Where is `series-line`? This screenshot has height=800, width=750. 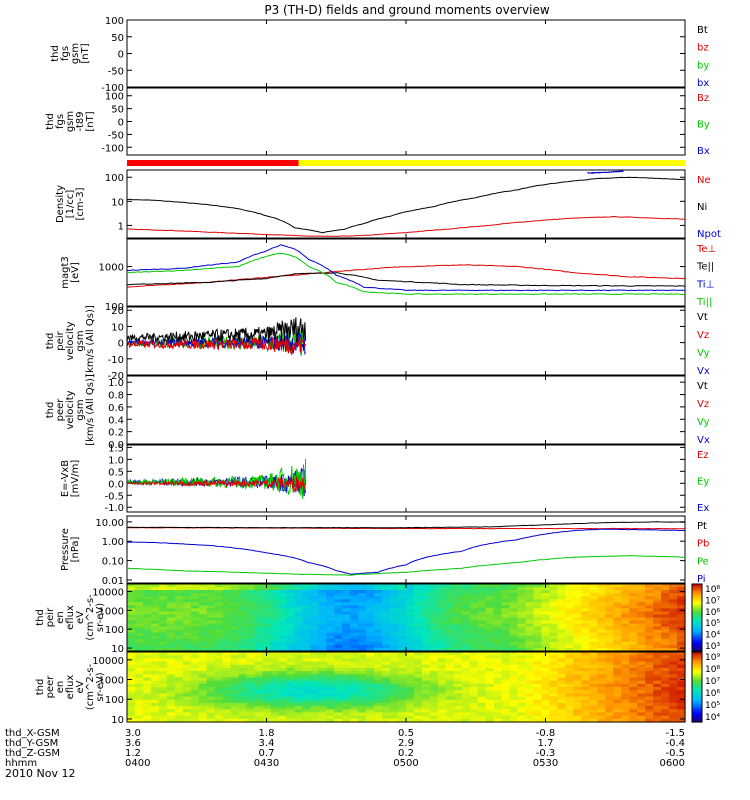
series-line is located at coordinates (406, 279).